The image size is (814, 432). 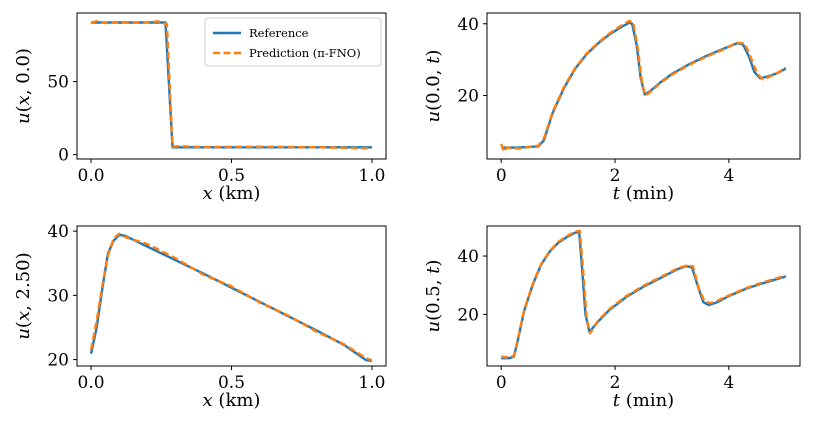 What do you see at coordinates (433, 296) in the screenshot?
I see `y-axis-label: u(0.5, t)` at bounding box center [433, 296].